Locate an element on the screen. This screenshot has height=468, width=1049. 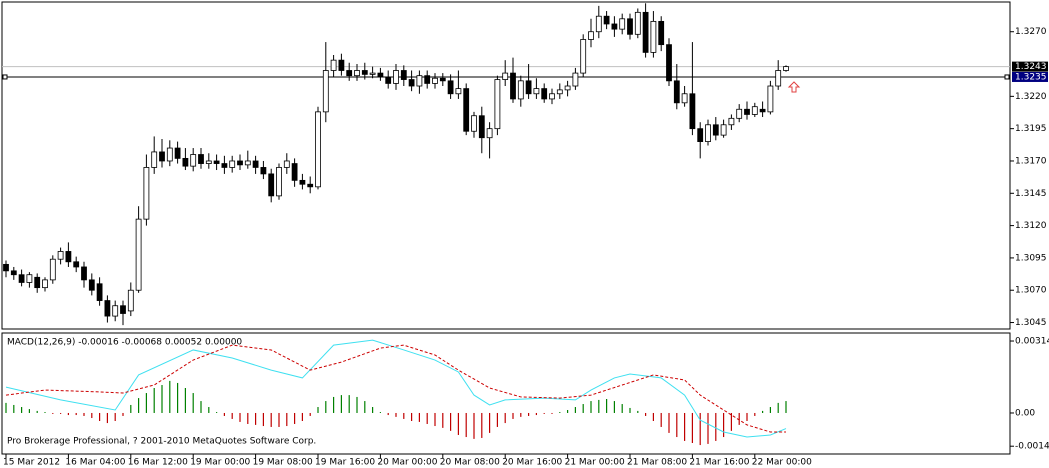
x-tick-label: 20 Mar 00:00 is located at coordinates (407, 463).